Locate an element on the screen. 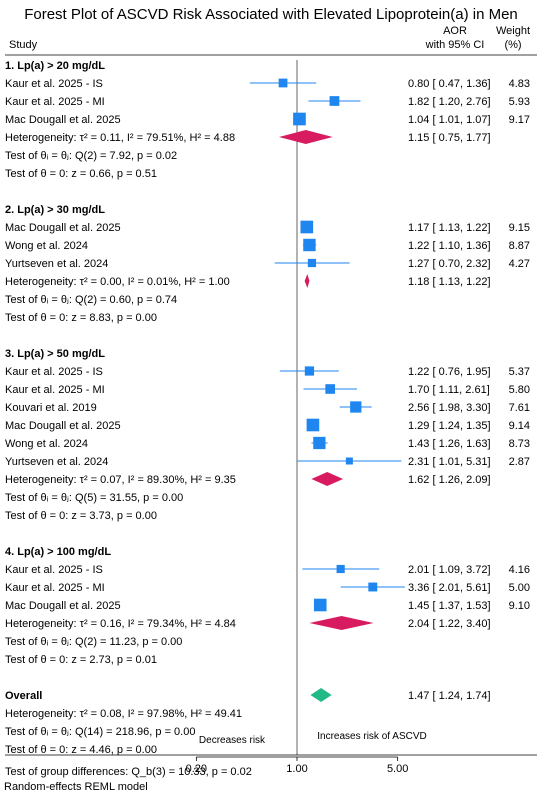  weight-column-header: Weight is located at coordinates (513, 31).